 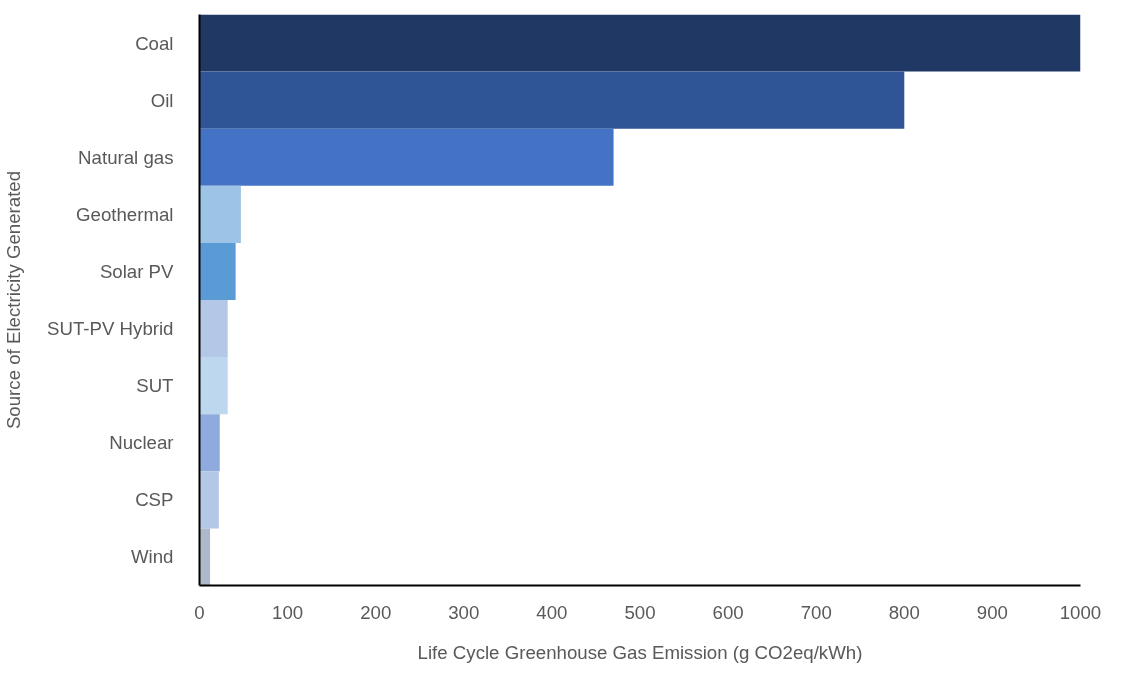 I want to click on y-tick-label: Coal, so click(x=154, y=43).